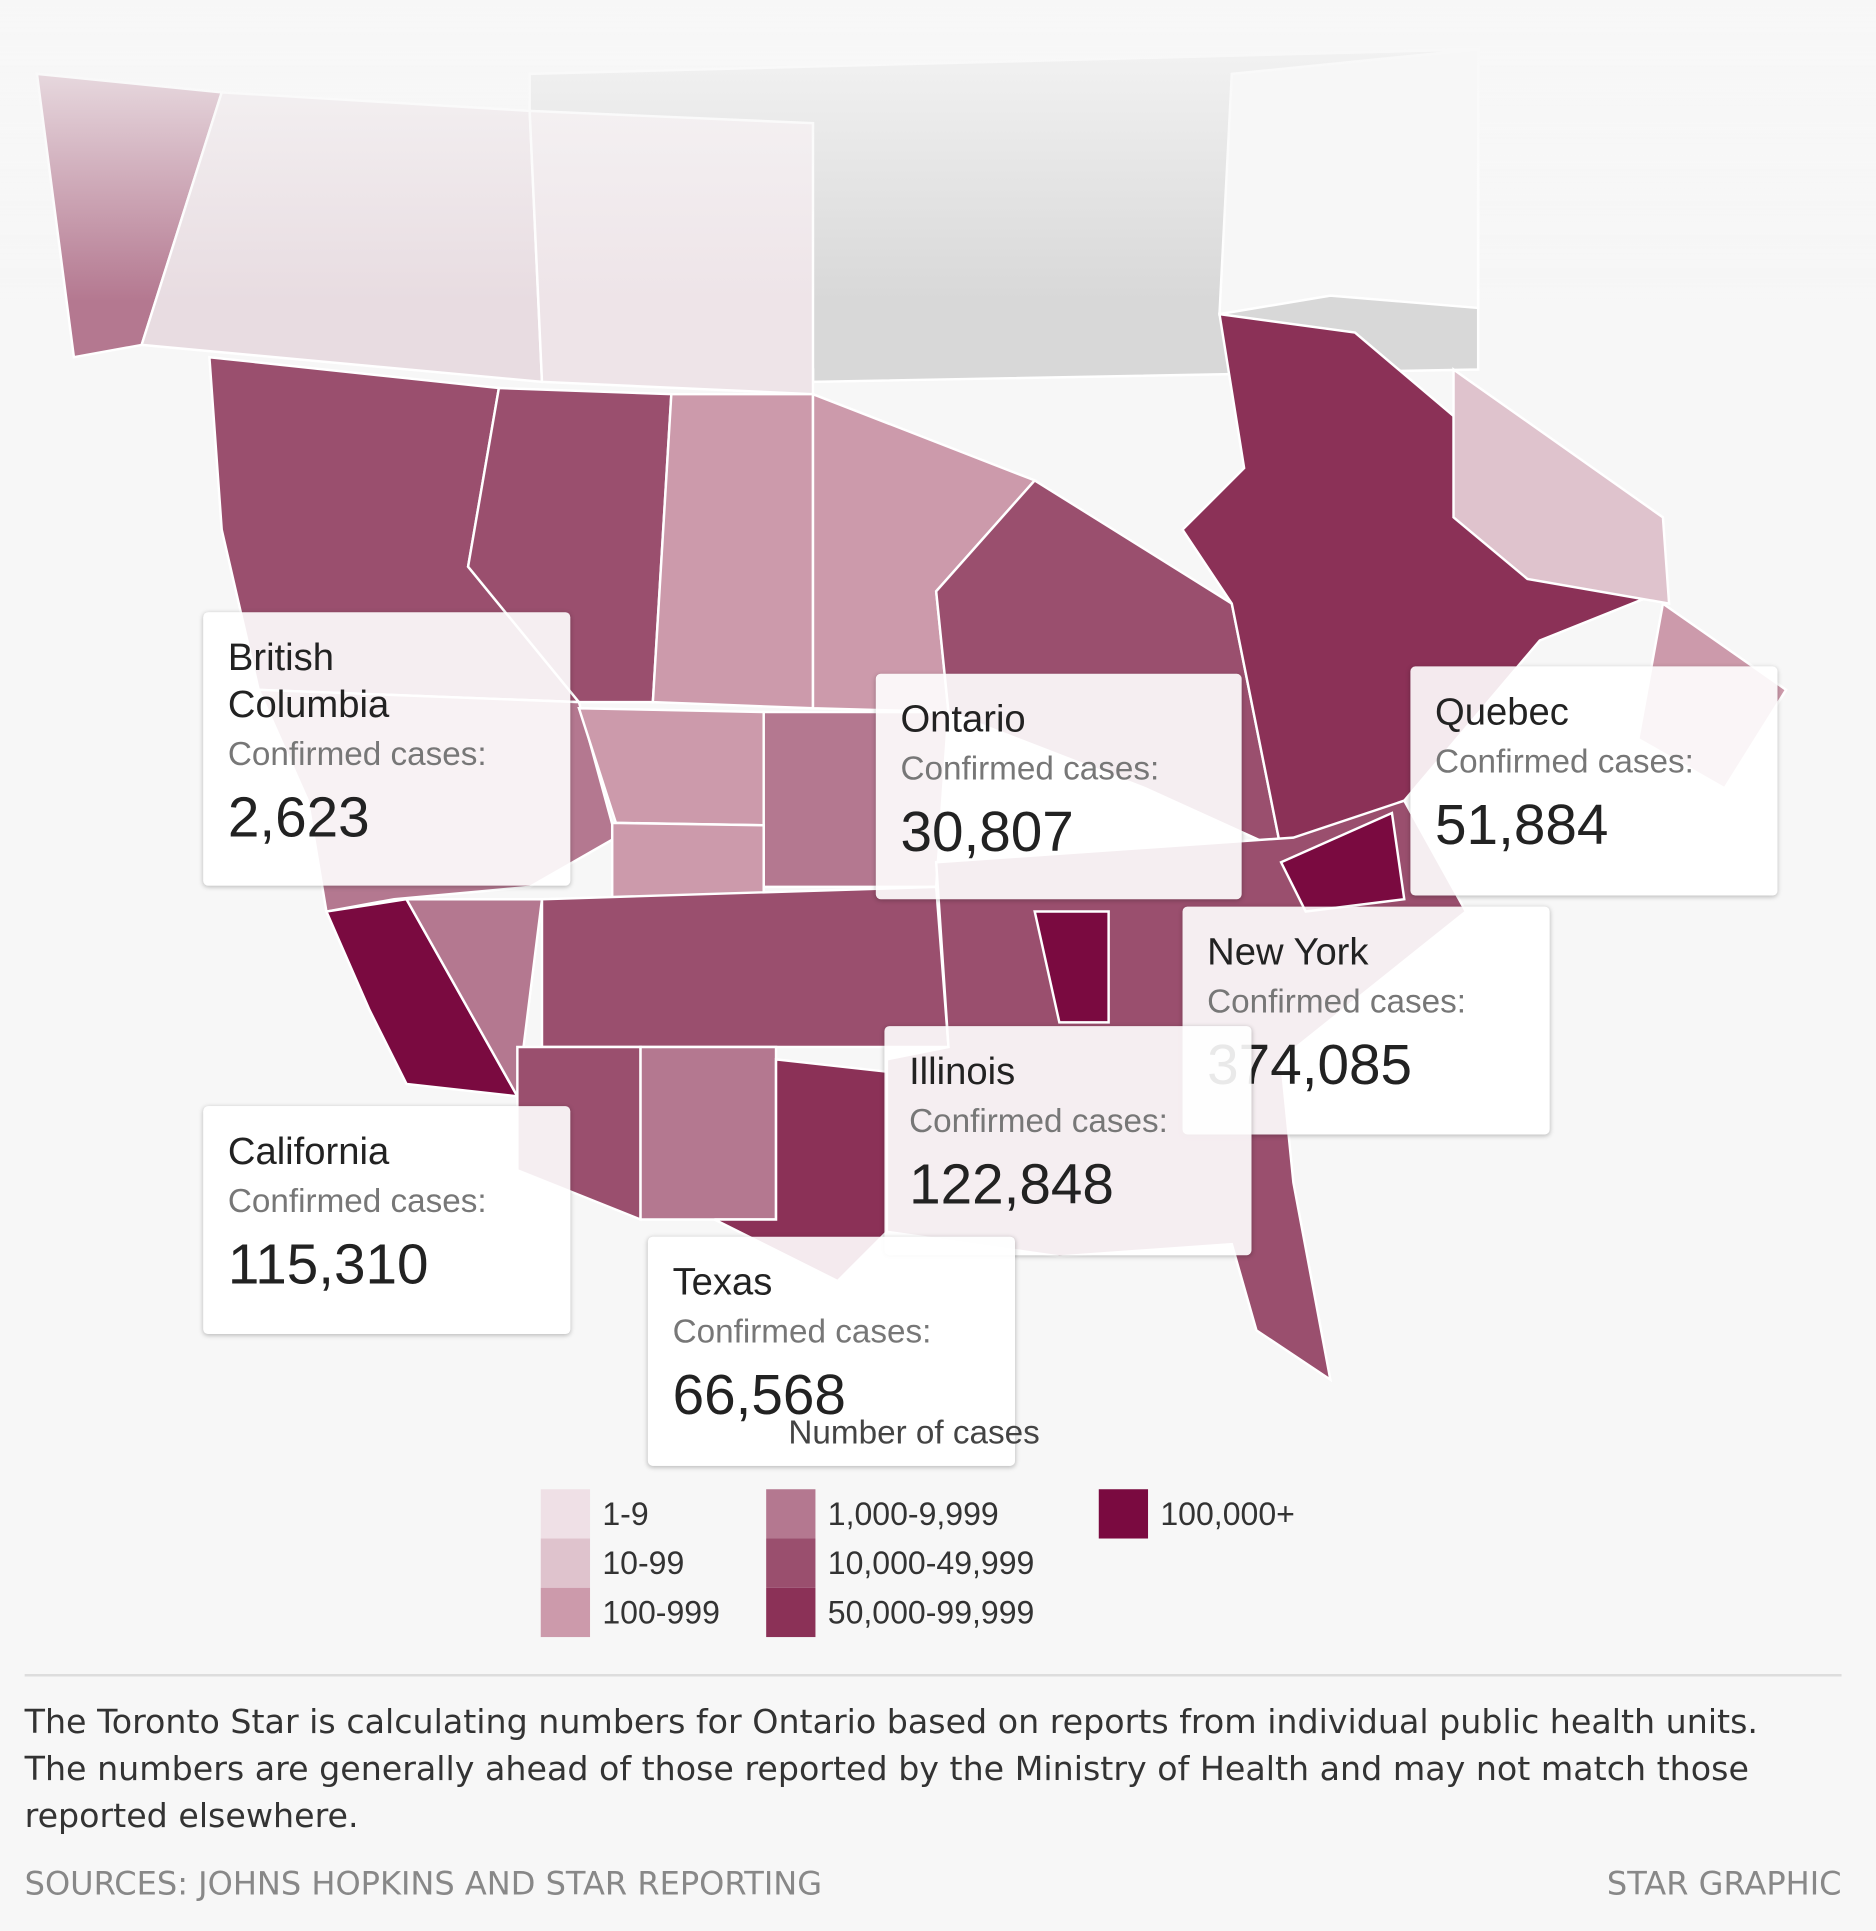  Describe the element at coordinates (1522, 824) in the screenshot. I see `callout-value: 51,884` at that location.